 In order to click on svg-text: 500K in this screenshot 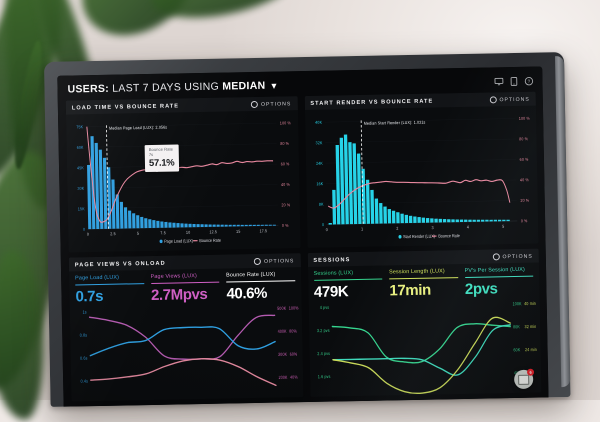, I will do `click(281, 308)`.